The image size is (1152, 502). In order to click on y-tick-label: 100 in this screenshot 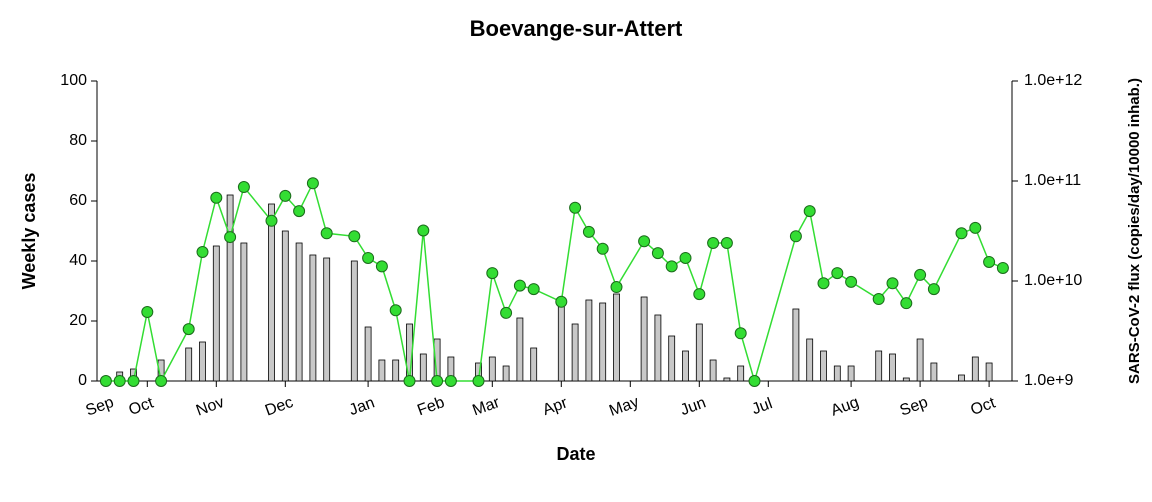, I will do `click(73, 80)`.